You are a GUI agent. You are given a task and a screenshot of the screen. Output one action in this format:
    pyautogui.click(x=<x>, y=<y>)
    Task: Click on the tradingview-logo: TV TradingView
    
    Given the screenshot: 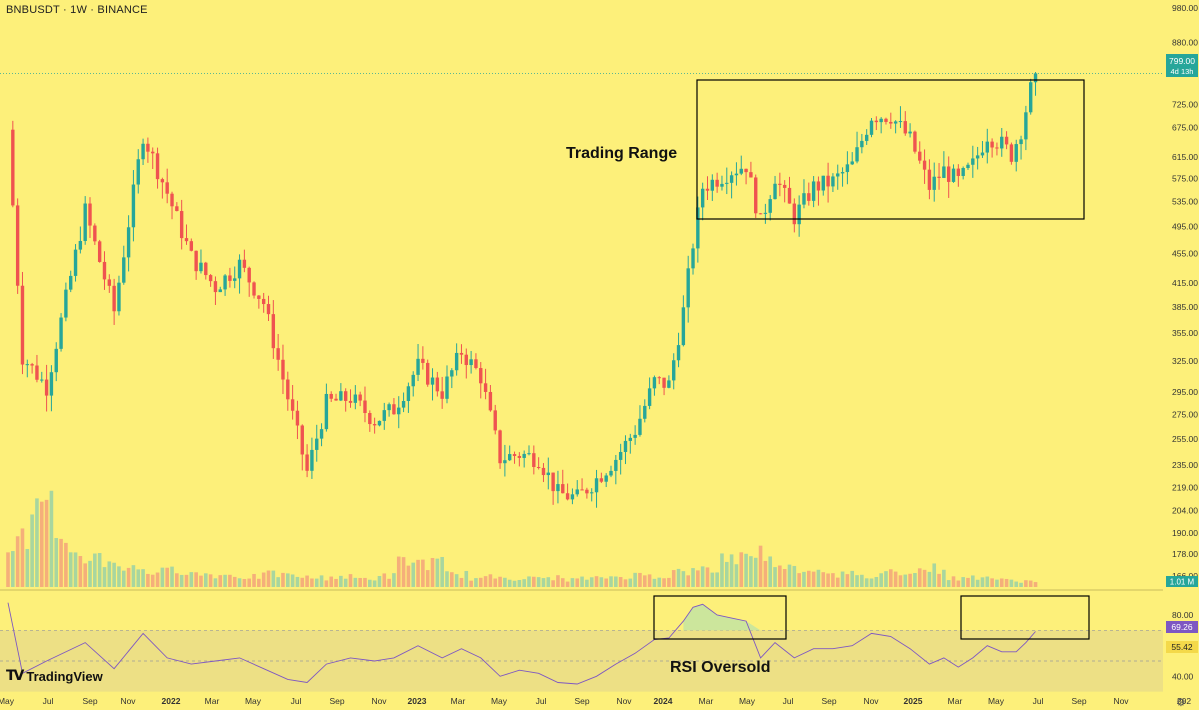 What is the action you would take?
    pyautogui.click(x=54, y=676)
    